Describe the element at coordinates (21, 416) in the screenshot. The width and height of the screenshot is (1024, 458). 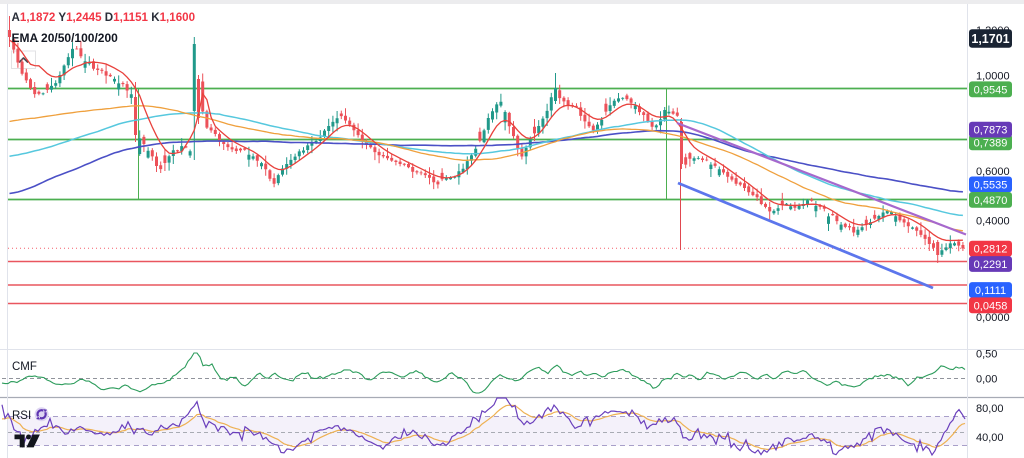
I see `svg-text: RSI` at that location.